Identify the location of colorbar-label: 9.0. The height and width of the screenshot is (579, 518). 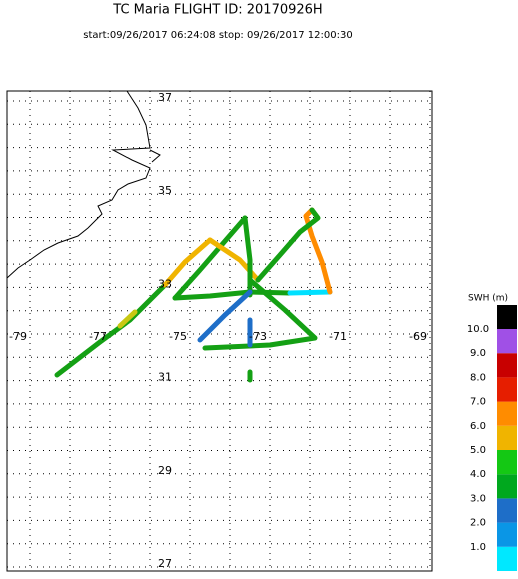
(478, 353).